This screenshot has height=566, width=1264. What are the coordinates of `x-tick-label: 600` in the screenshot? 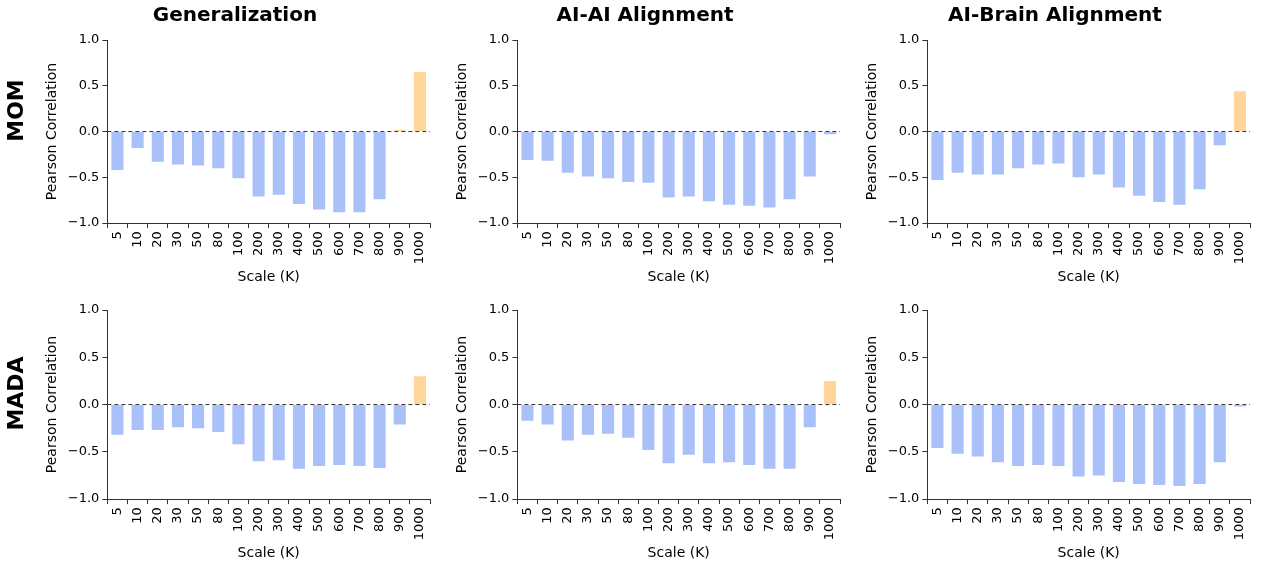 It's located at (1158, 519).